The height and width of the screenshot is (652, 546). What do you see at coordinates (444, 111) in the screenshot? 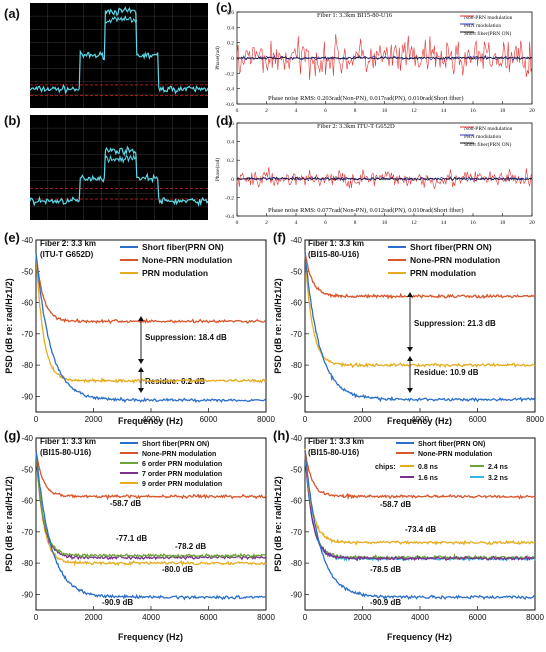
I see `phase-xtick-label: 14` at bounding box center [444, 111].